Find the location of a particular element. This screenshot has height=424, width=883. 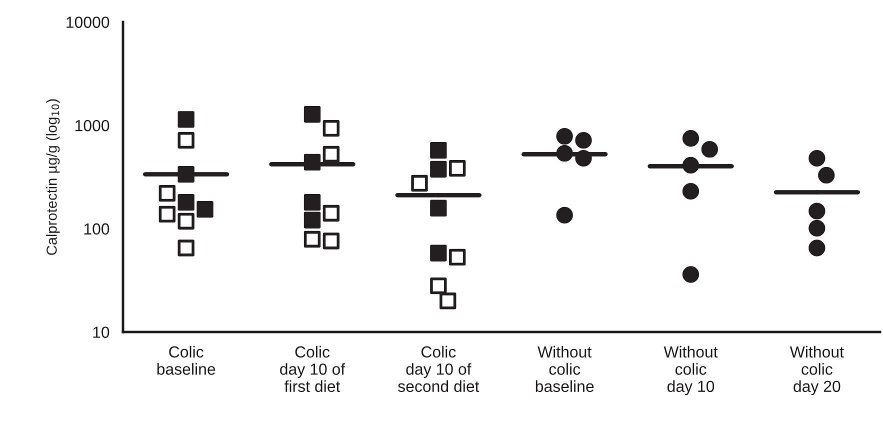

x-tick-label: Colic day 10 of second diet is located at coordinates (439, 369).